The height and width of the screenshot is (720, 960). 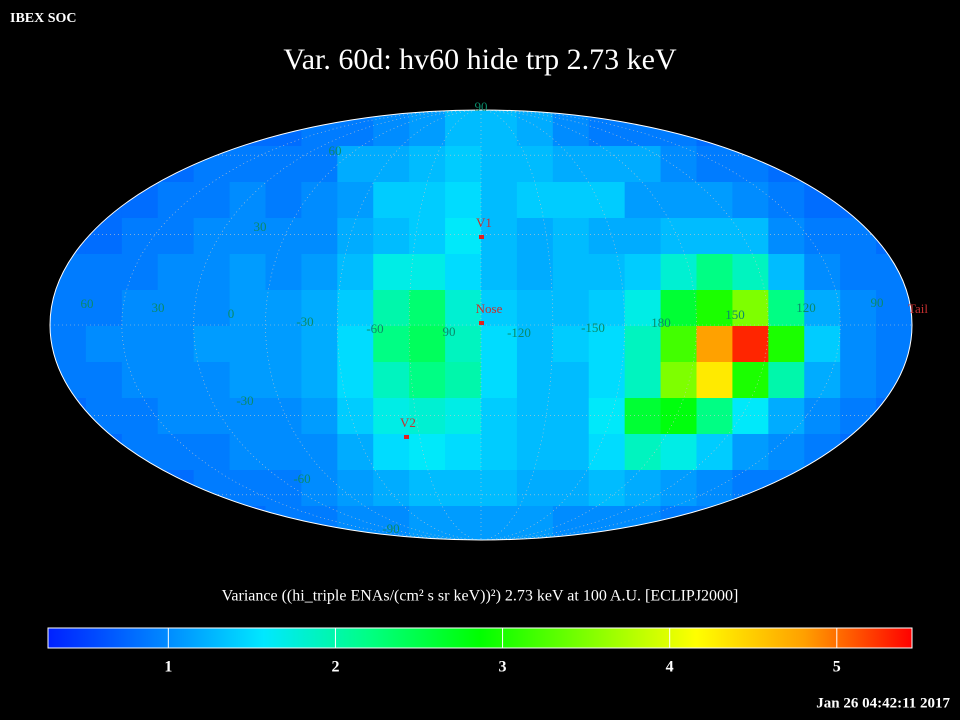 What do you see at coordinates (670, 667) in the screenshot?
I see `colorbar-tick-label: 4` at bounding box center [670, 667].